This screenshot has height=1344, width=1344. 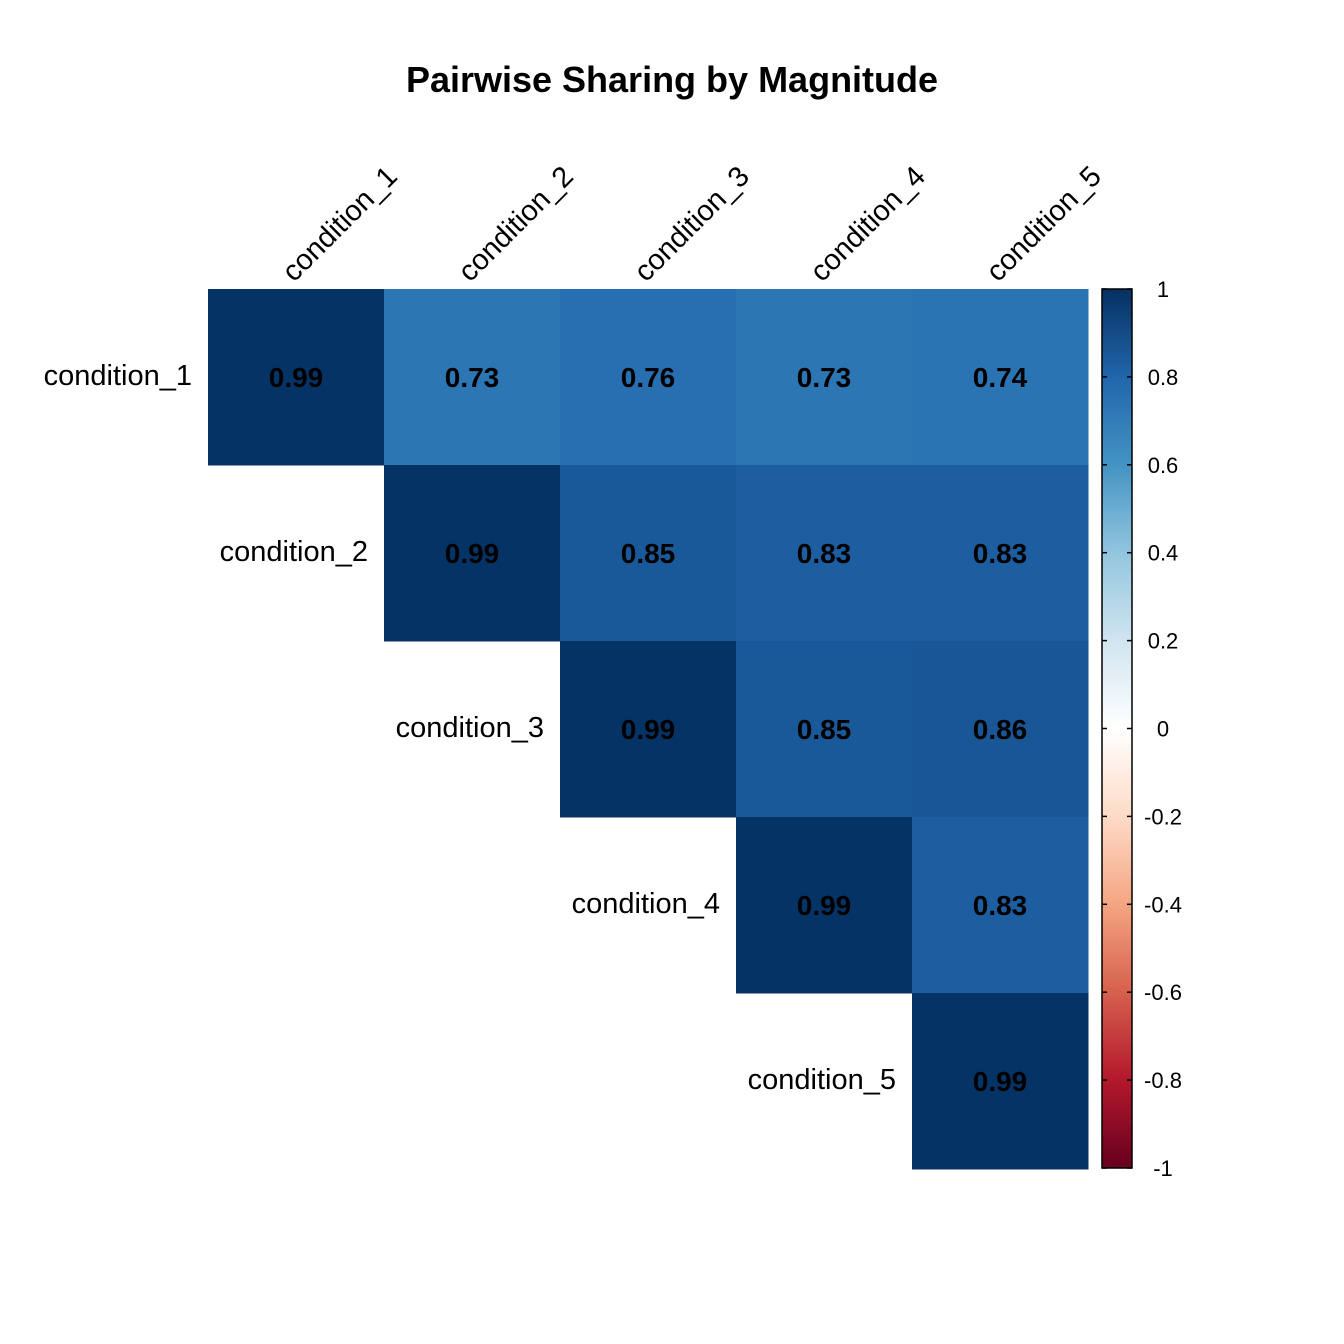 I want to click on colorbar-tick-label: -0.6, so click(x=1163, y=992).